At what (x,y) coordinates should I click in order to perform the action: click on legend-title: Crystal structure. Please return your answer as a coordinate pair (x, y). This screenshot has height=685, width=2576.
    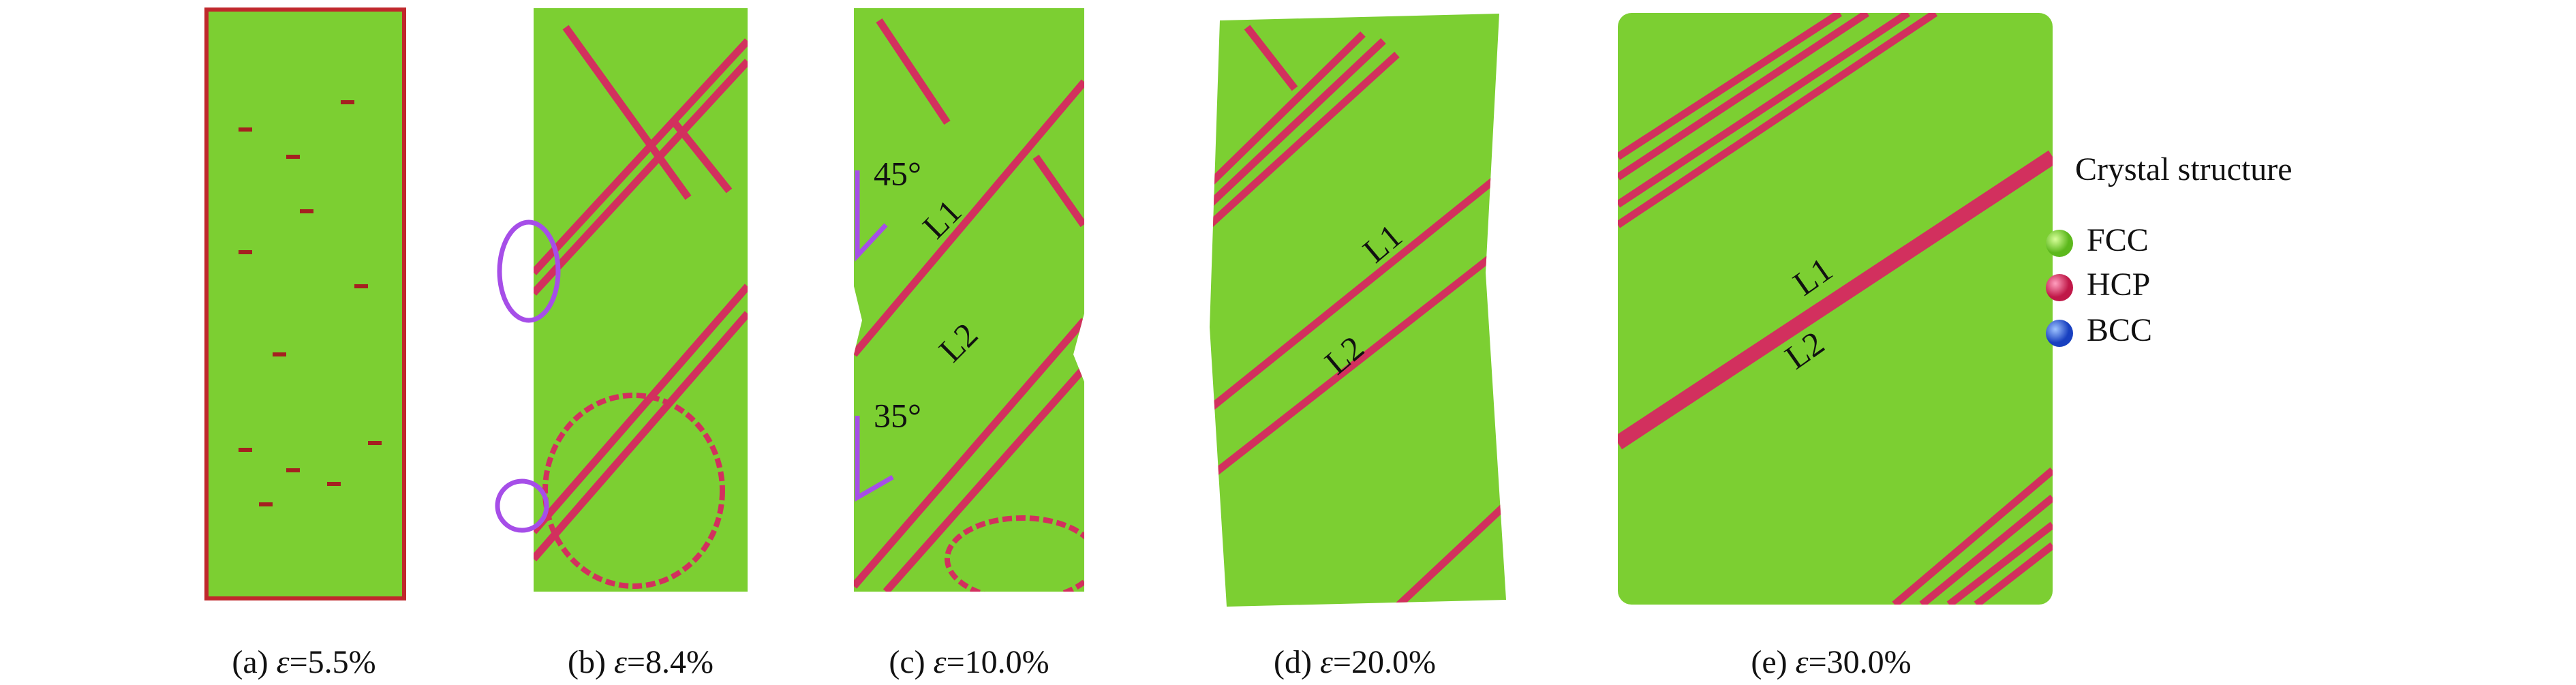
    Looking at the image, I should click on (2184, 169).